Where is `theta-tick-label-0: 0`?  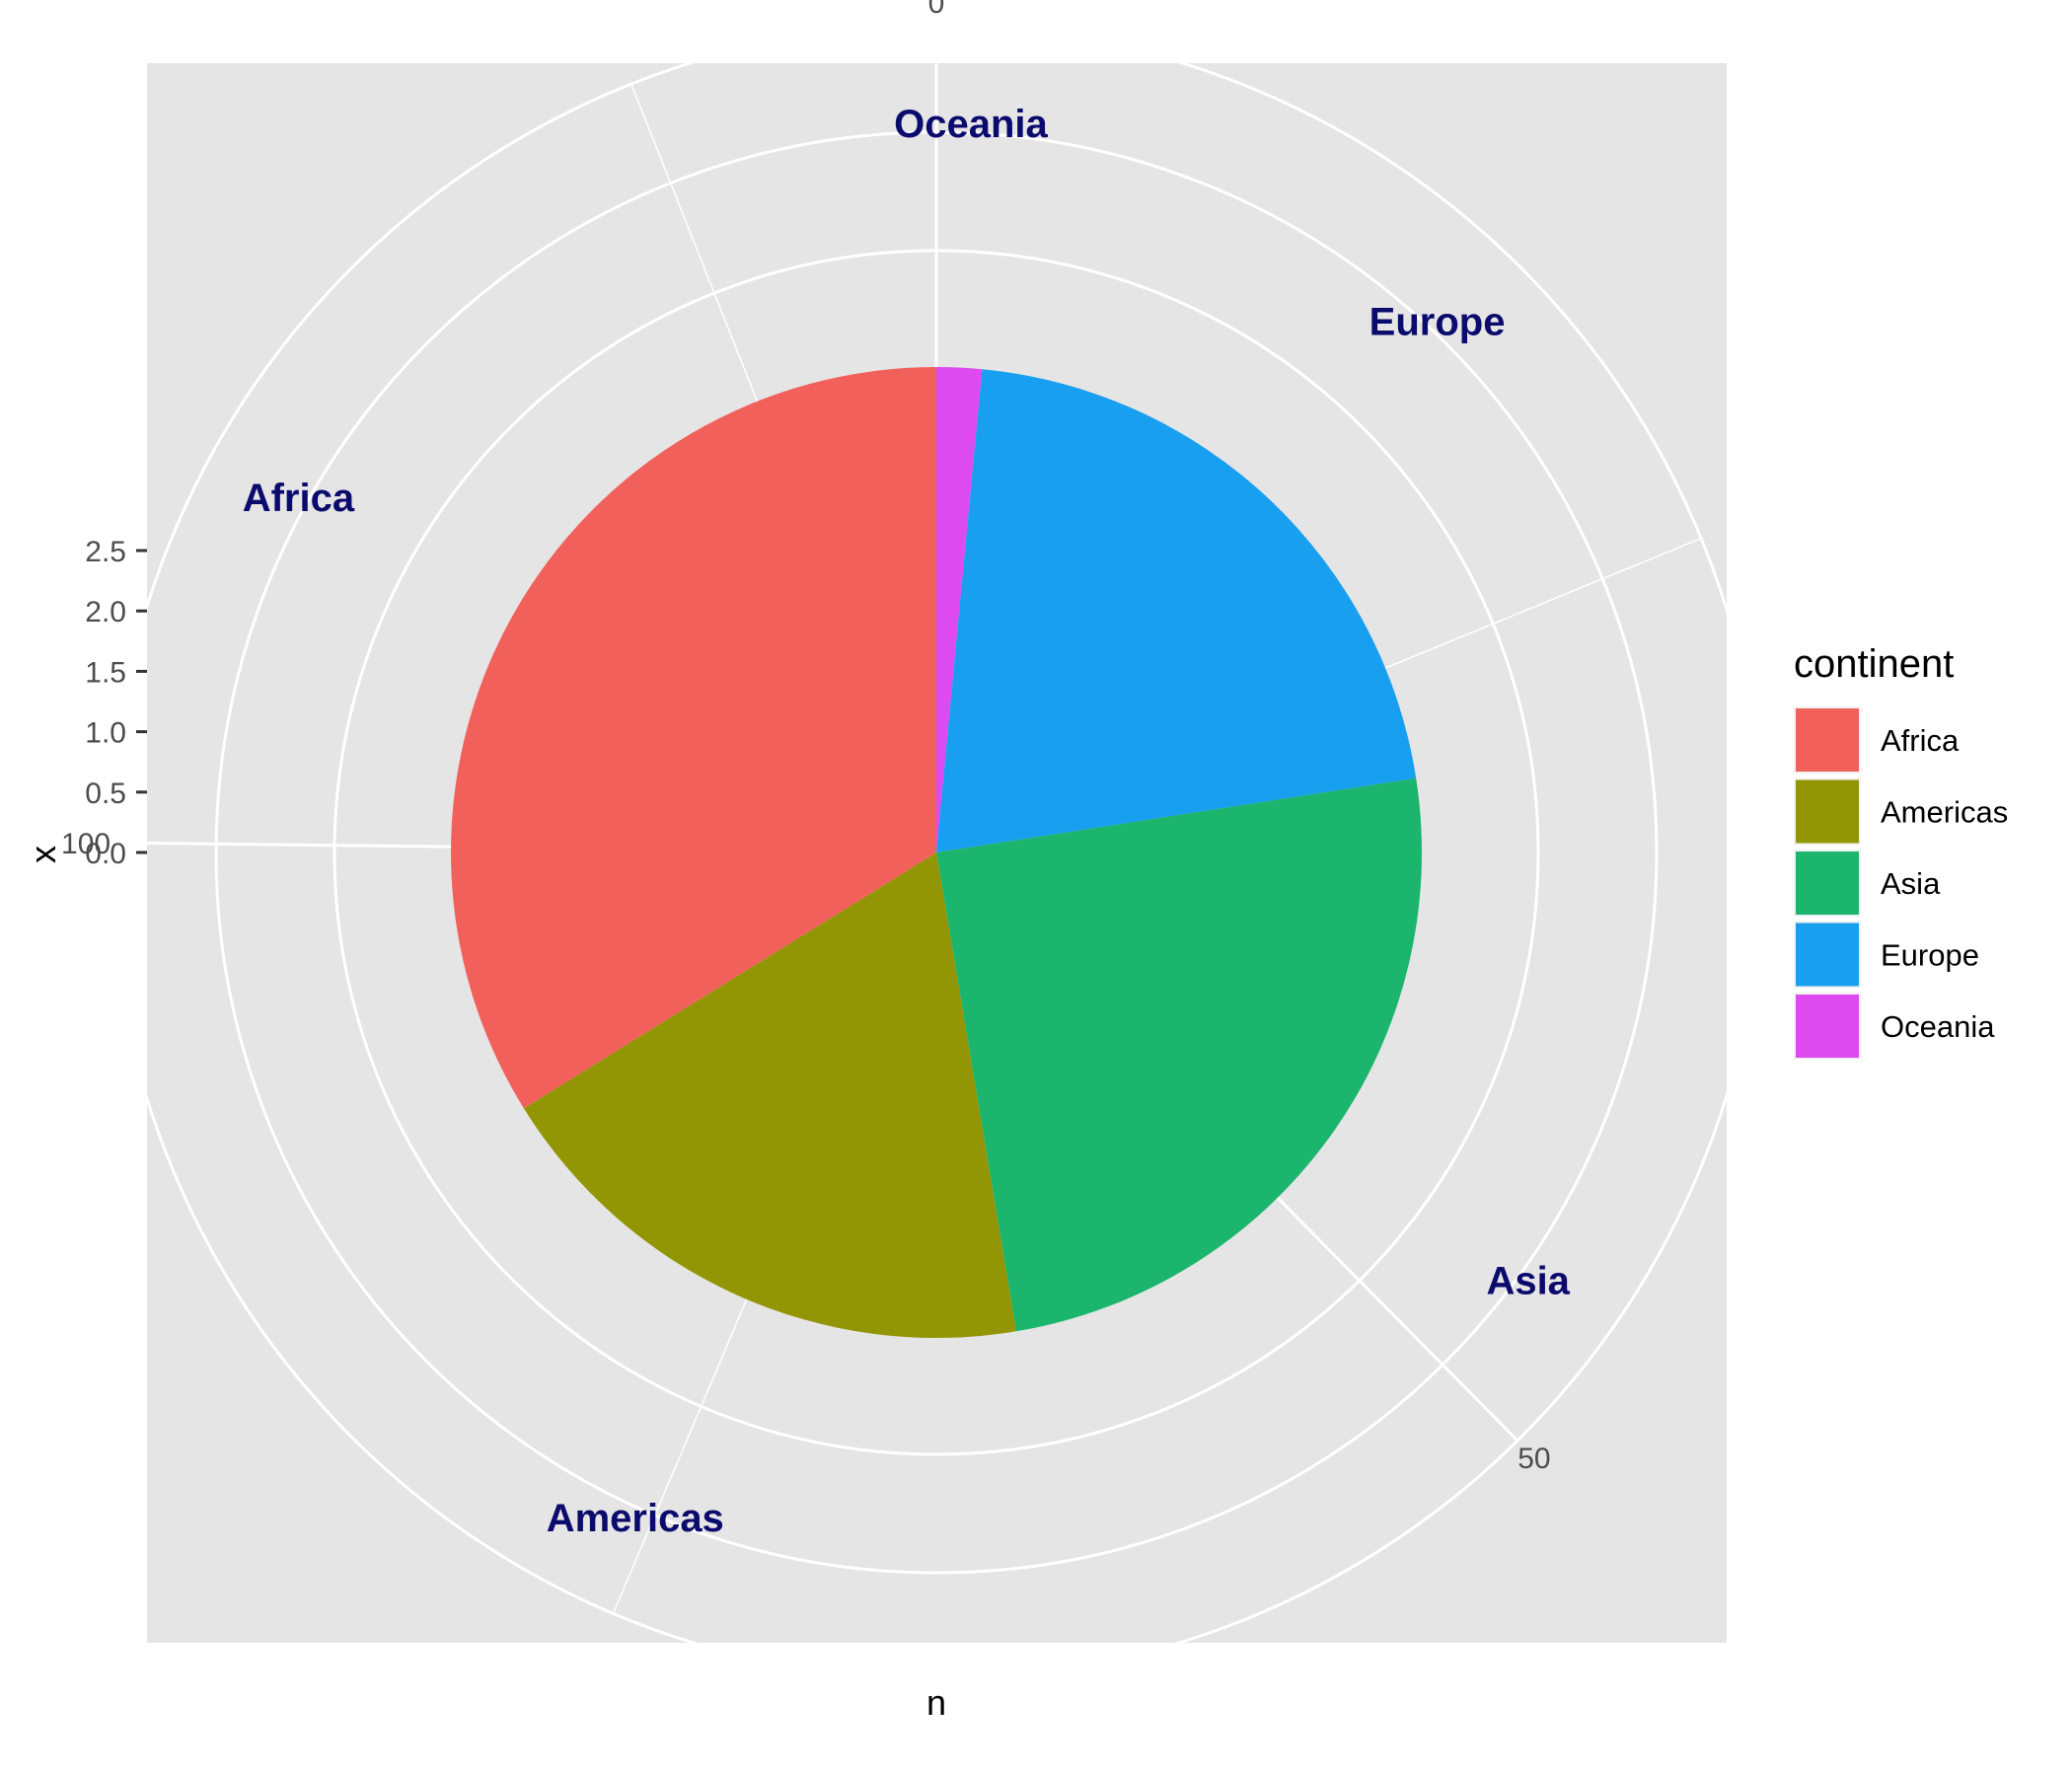
theta-tick-label-0: 0 is located at coordinates (937, 10).